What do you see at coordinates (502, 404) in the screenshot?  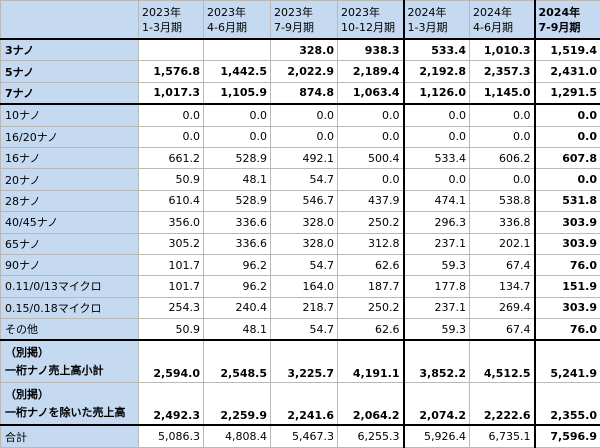 I see `value-cell: 2,222.6` at bounding box center [502, 404].